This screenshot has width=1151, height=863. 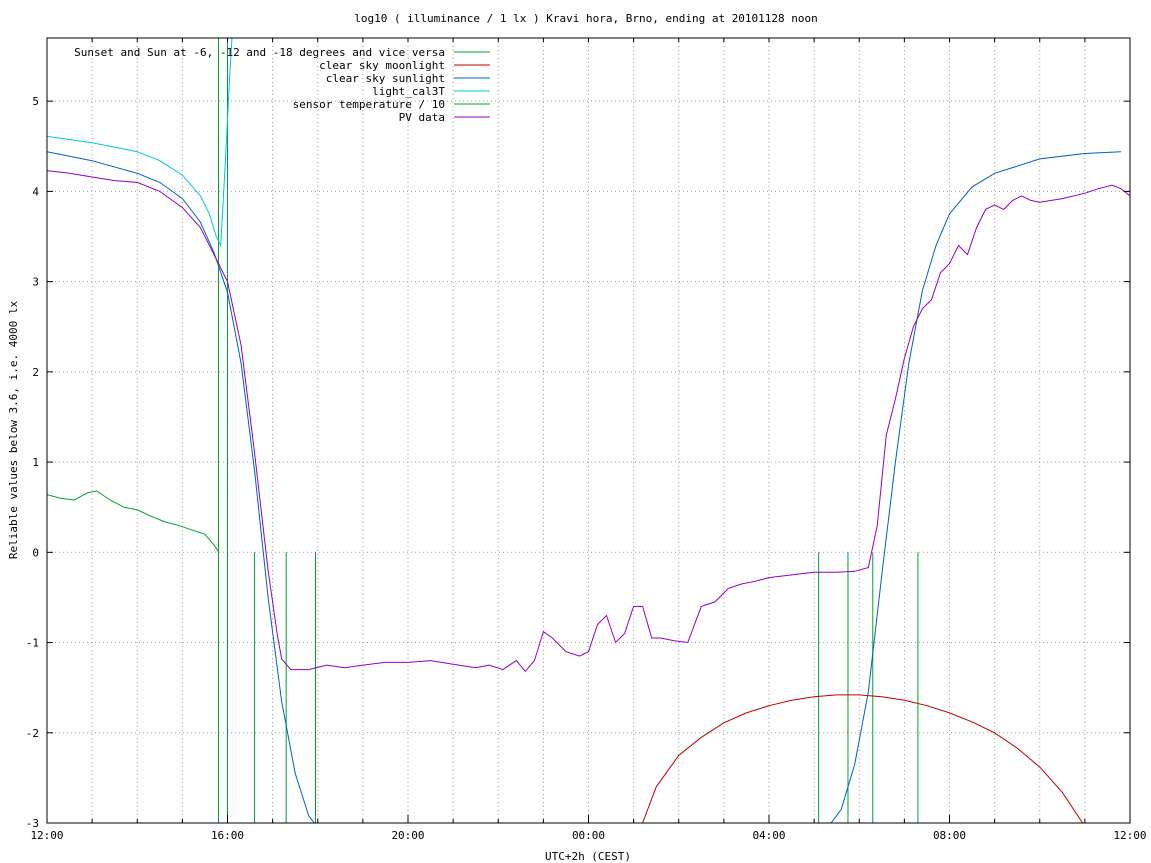 I want to click on legend-label: light_cal3T, so click(x=408, y=91).